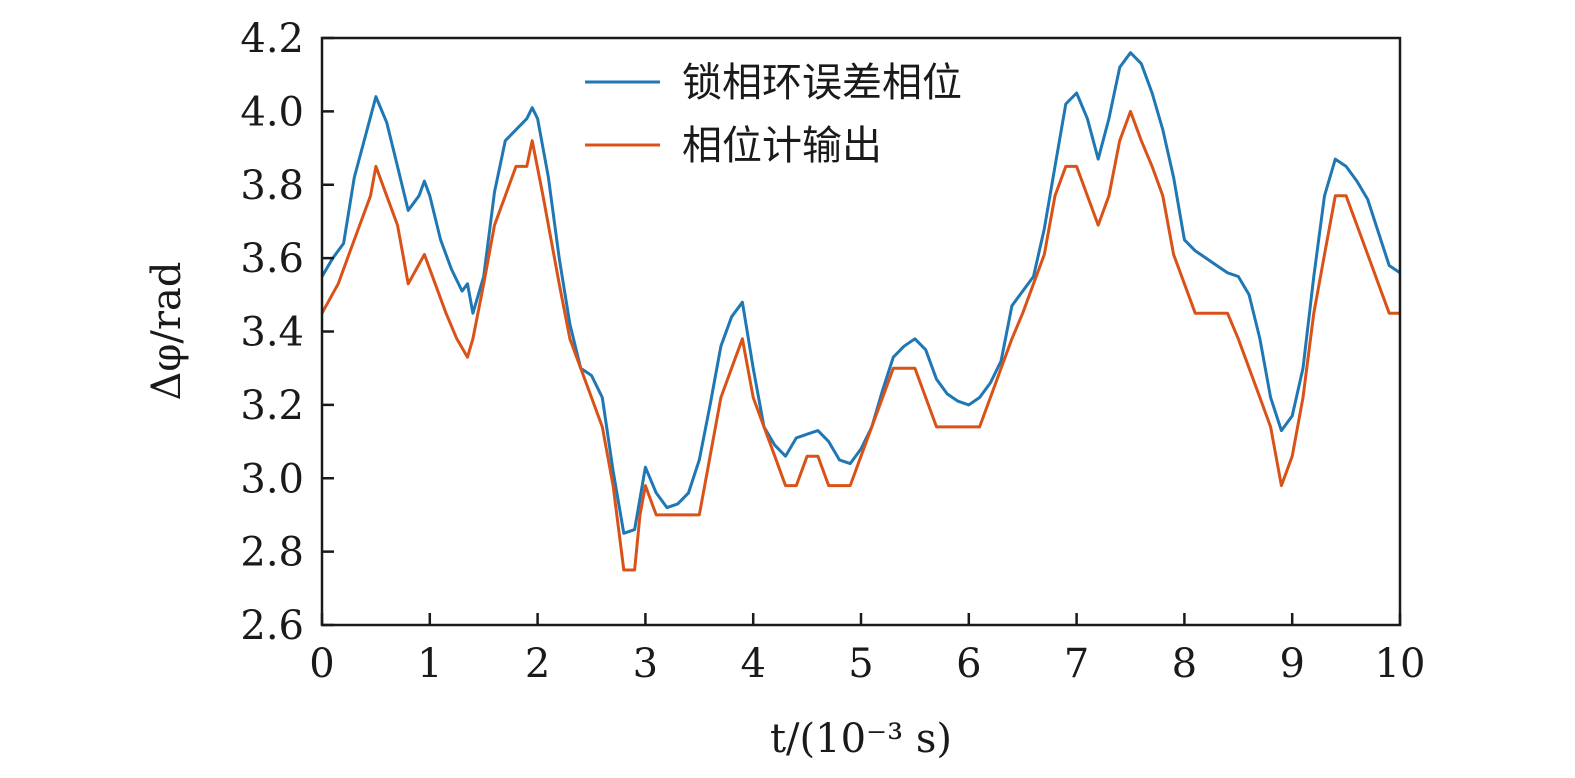  I want to click on x-tick-label: 2, so click(537, 664).